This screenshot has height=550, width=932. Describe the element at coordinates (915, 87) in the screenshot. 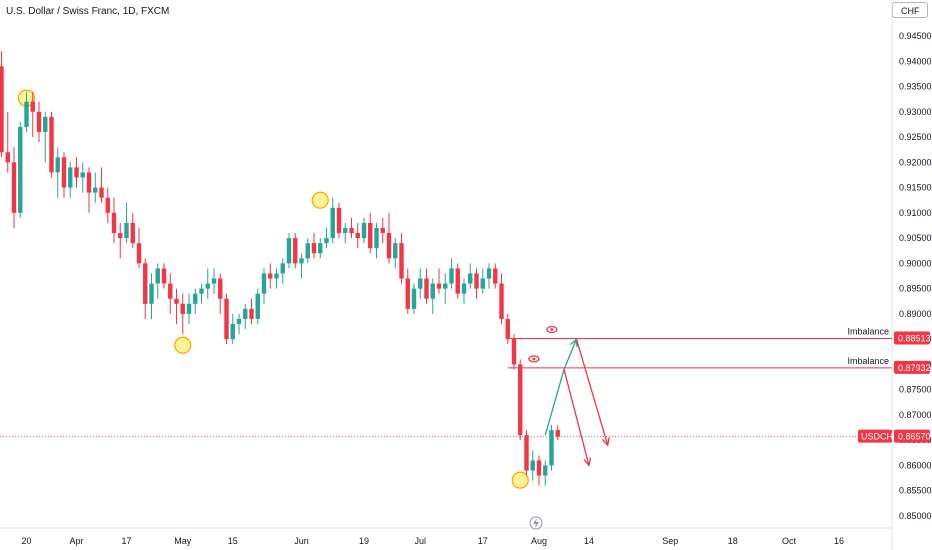

I see `price-tick-label: 0.93500` at that location.